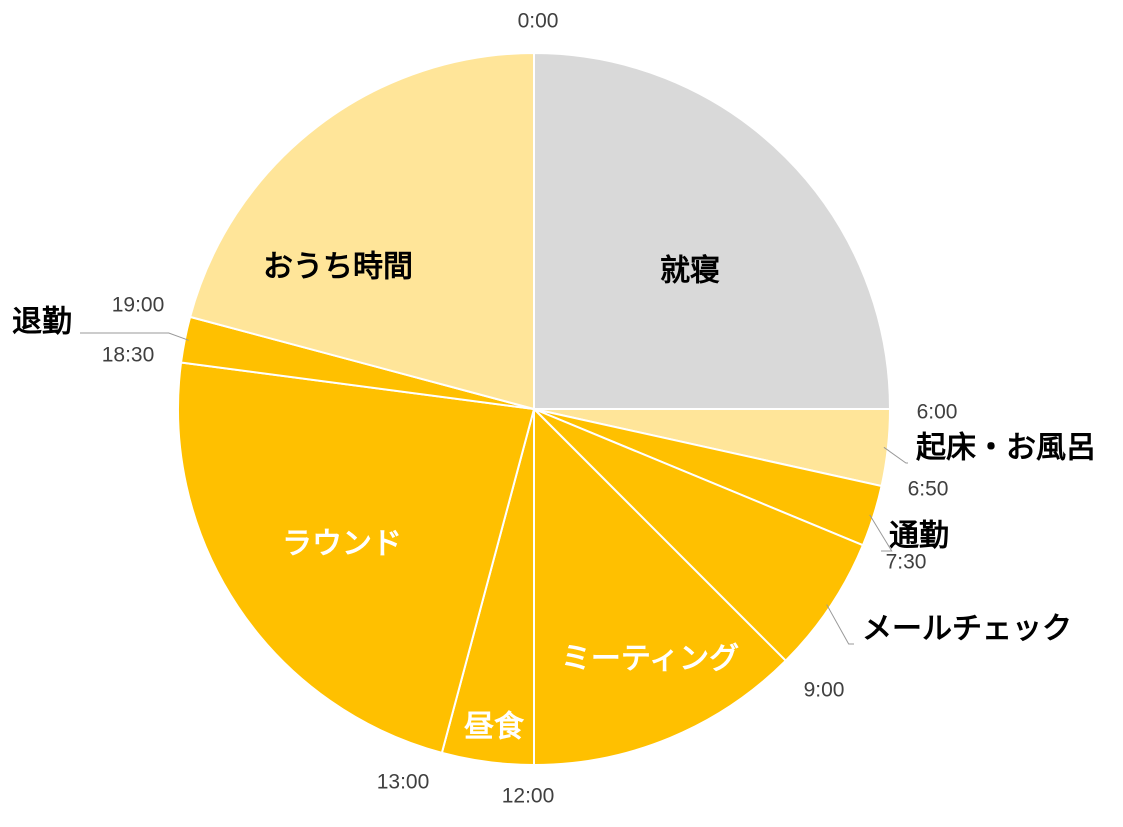 The height and width of the screenshot is (827, 1123). Describe the element at coordinates (937, 412) in the screenshot. I see `time-label: 6:00` at that location.